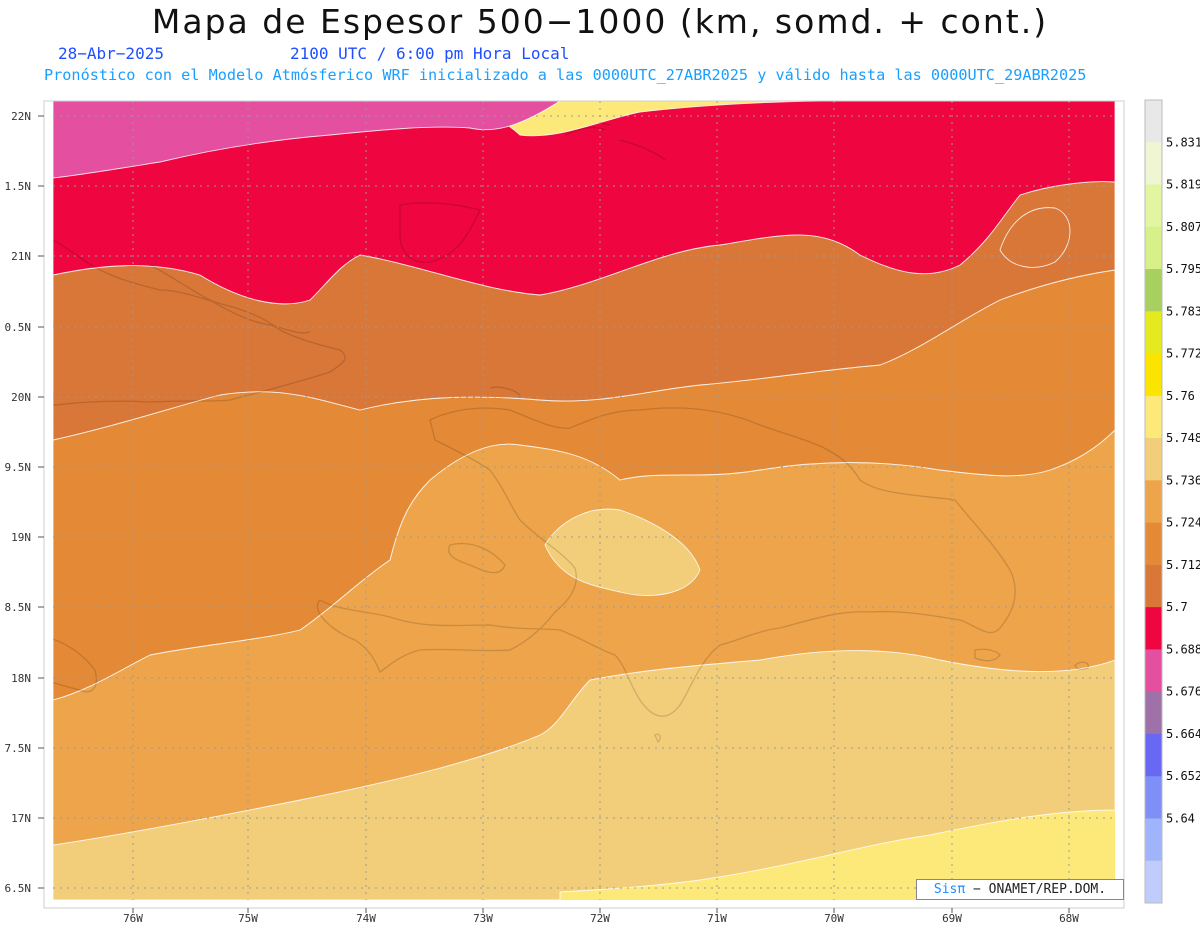 This screenshot has height=927, width=1200. Describe the element at coordinates (18, 467) in the screenshot. I see `lat-label: 9.5N` at that location.